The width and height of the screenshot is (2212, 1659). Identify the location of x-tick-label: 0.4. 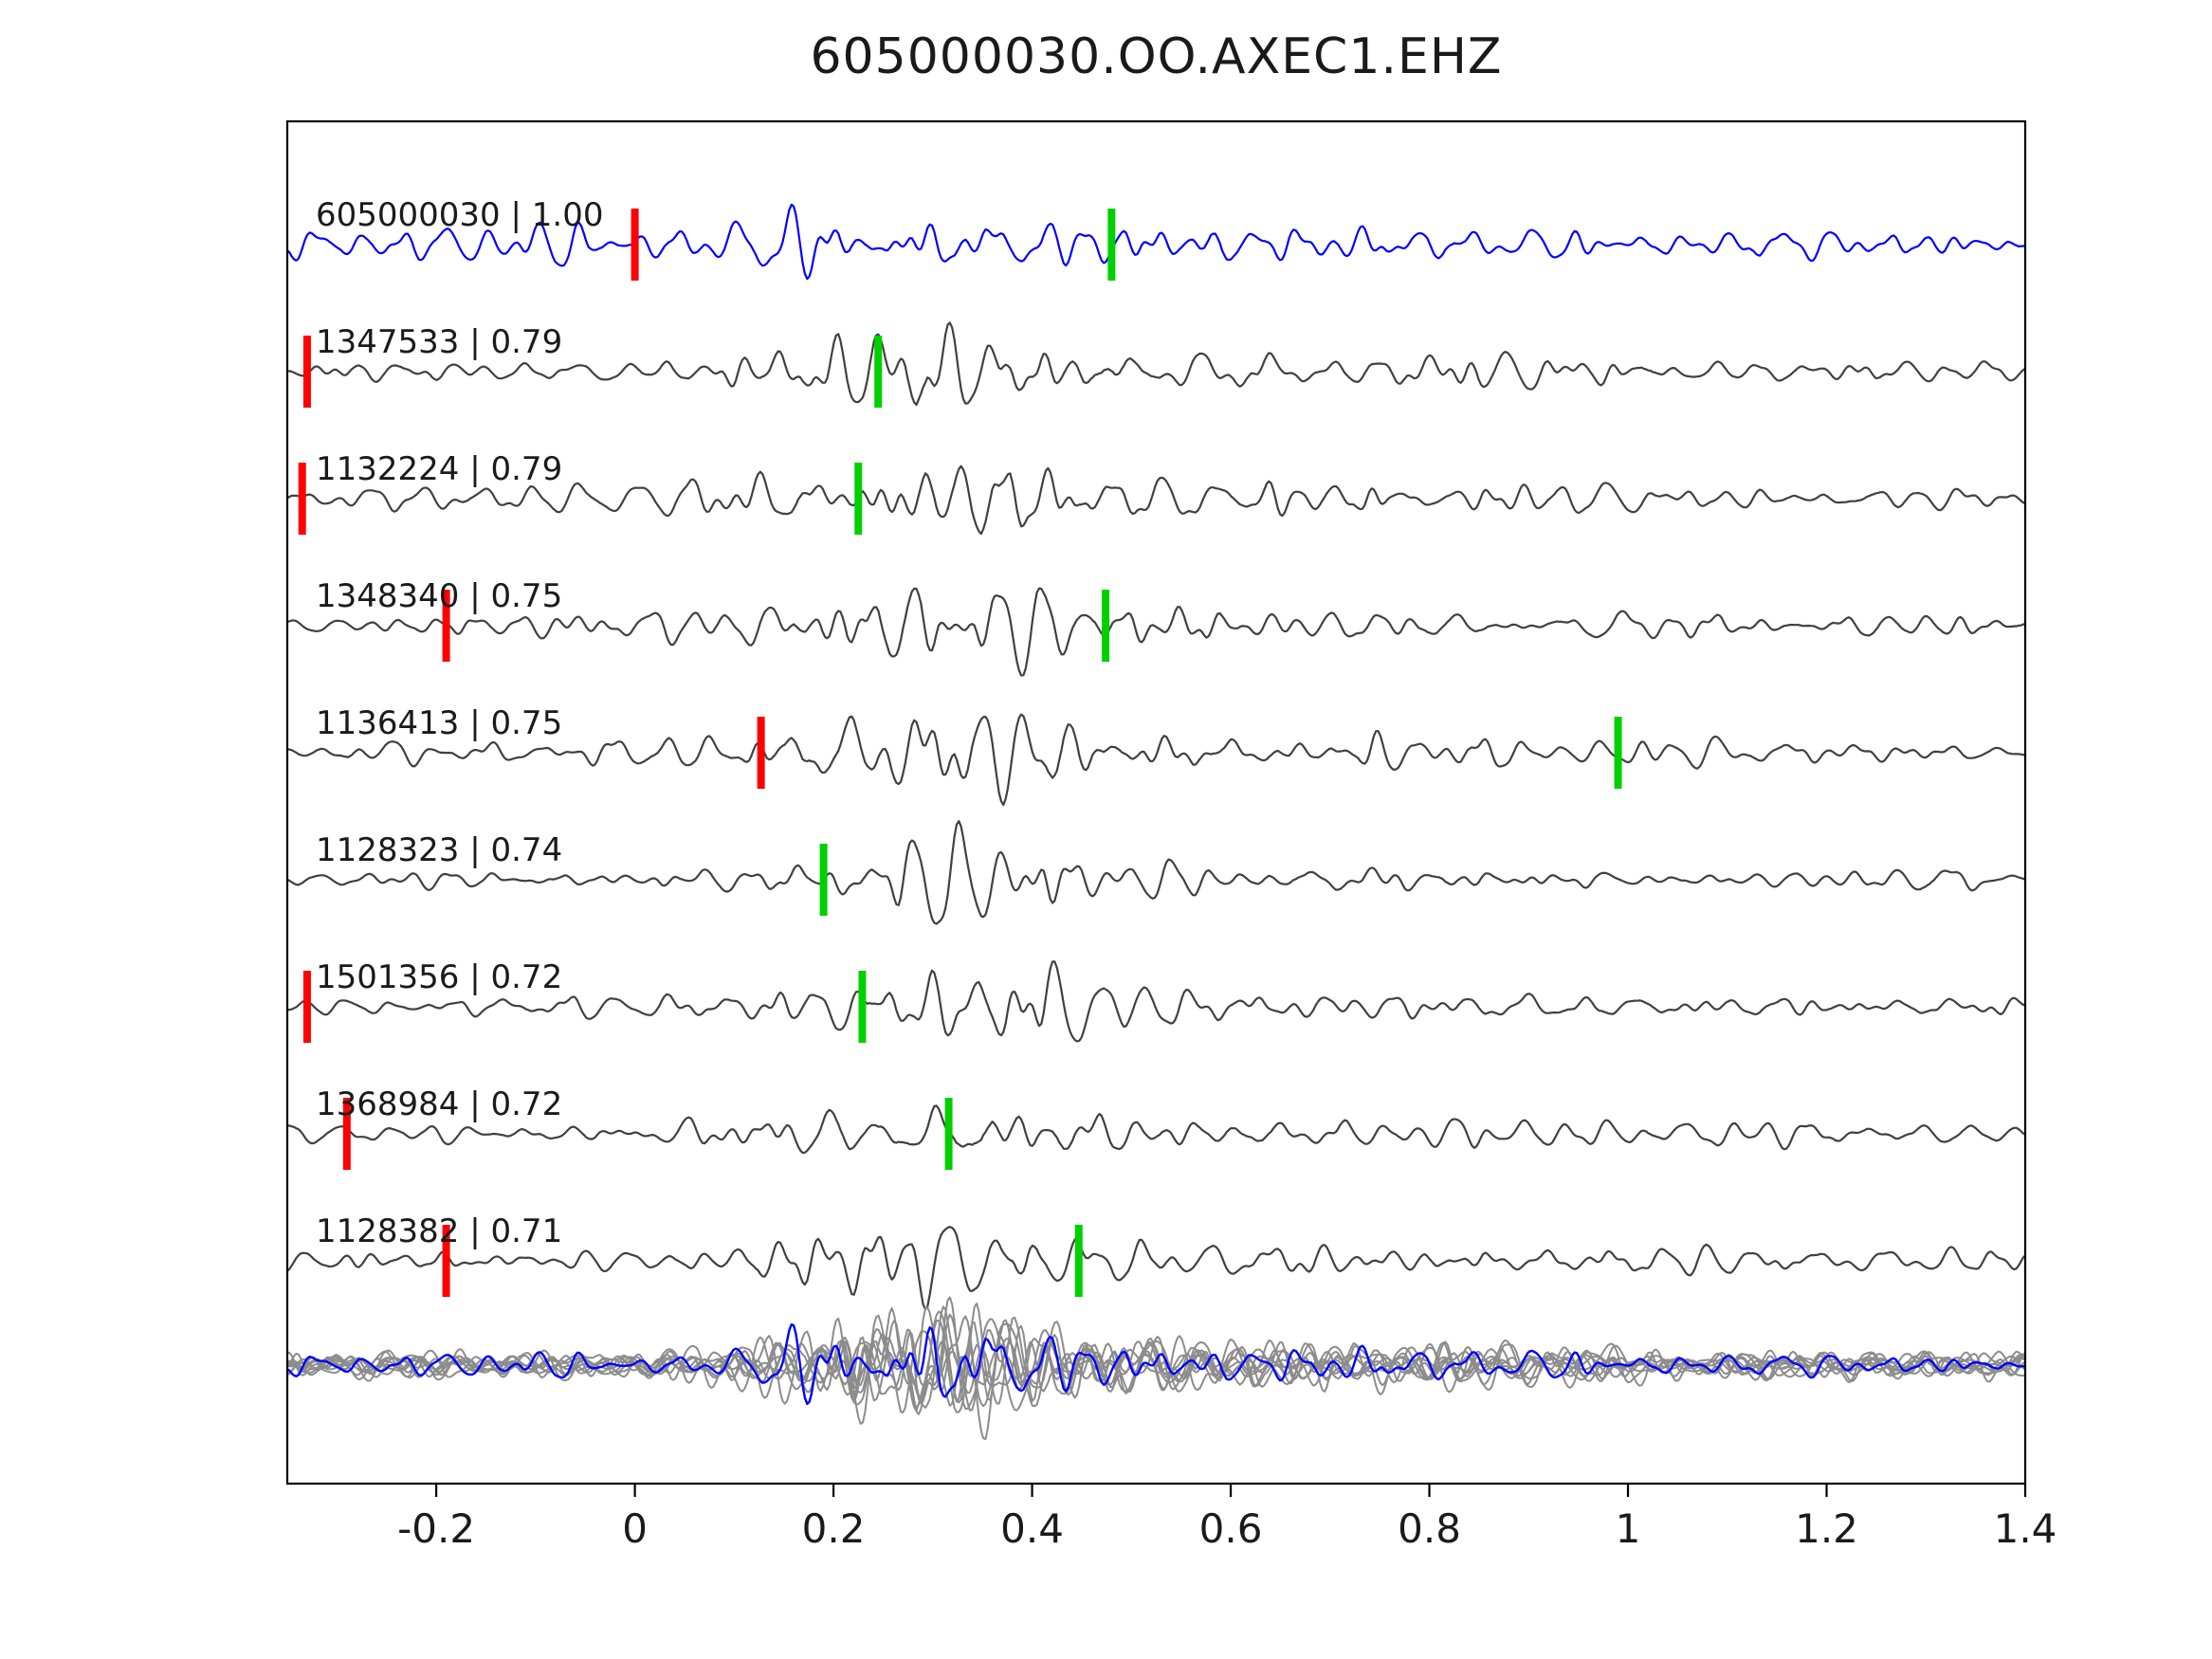
(1032, 1528).